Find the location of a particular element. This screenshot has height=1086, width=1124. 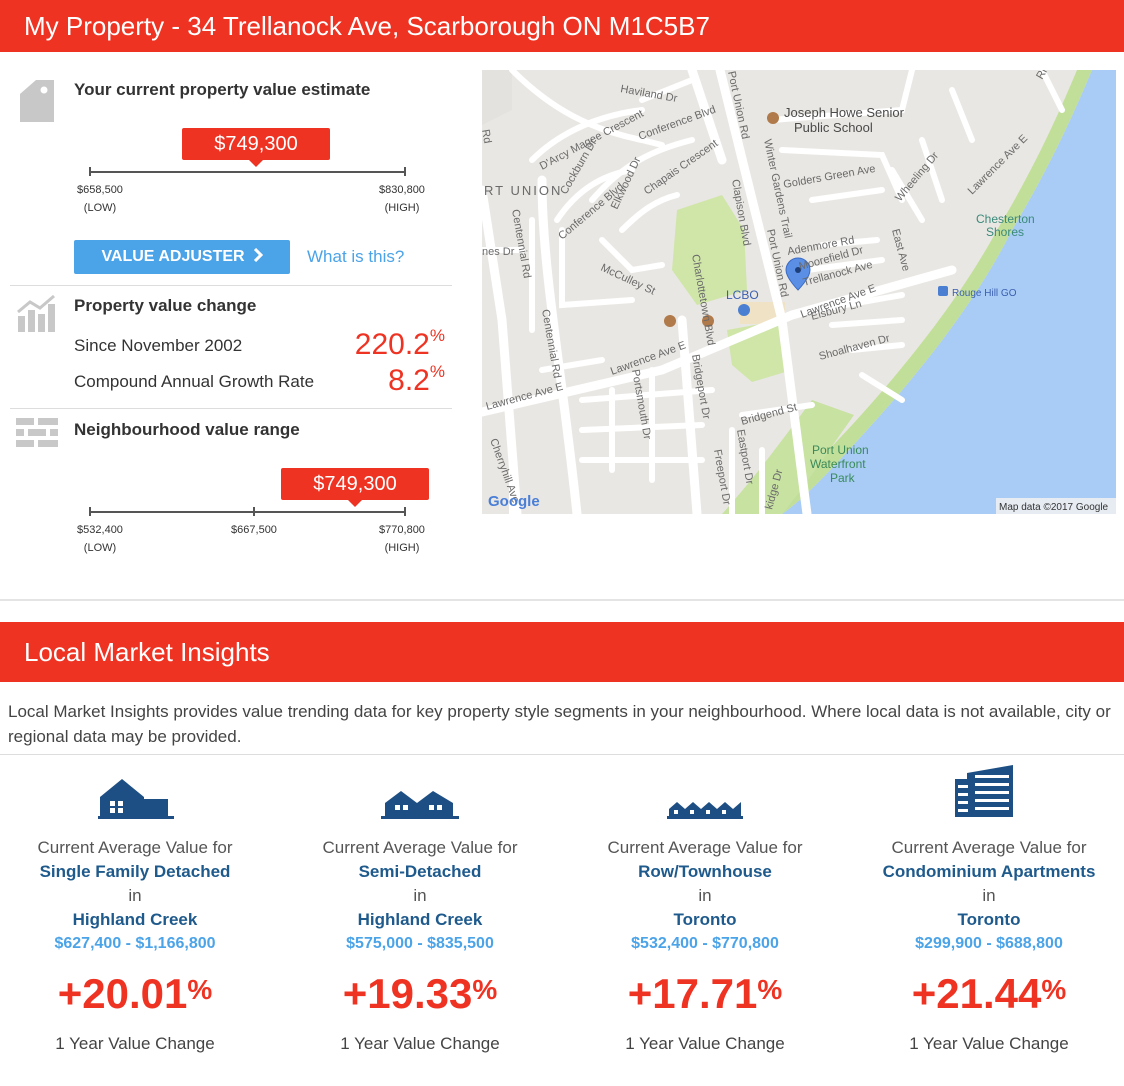

since-value: 220.2% is located at coordinates (399, 343).